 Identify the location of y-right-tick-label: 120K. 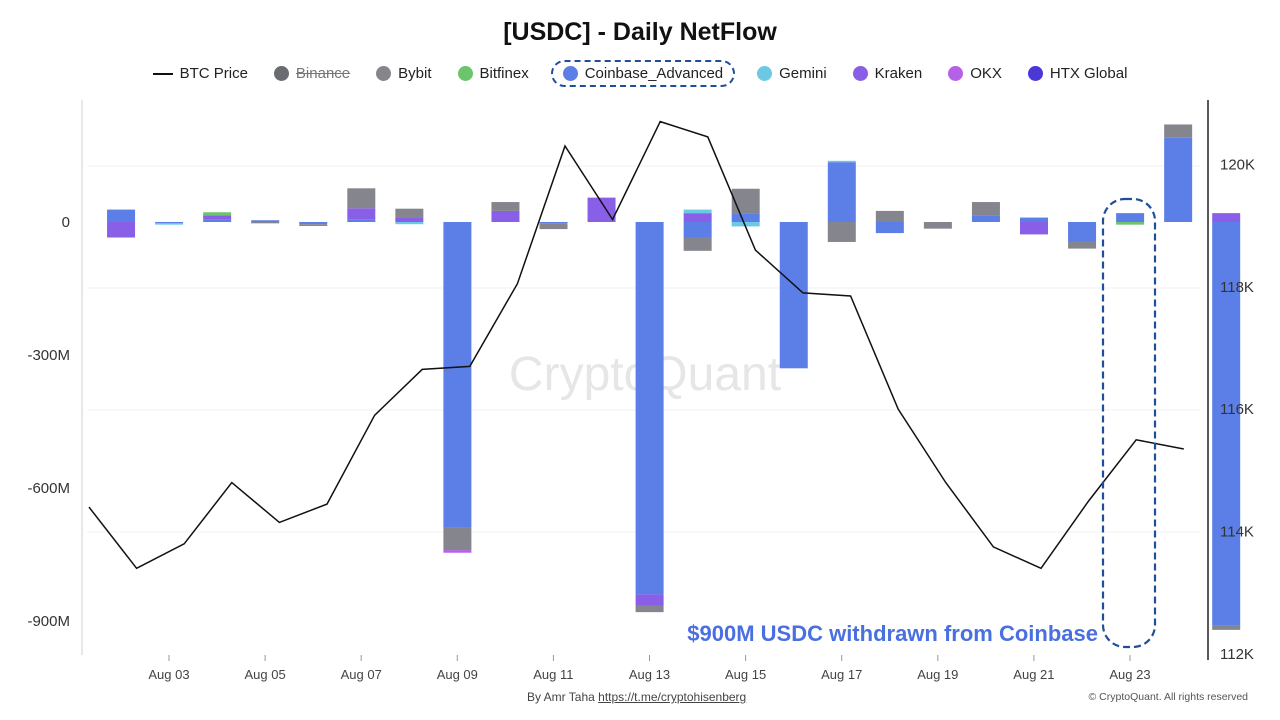
(1237, 164).